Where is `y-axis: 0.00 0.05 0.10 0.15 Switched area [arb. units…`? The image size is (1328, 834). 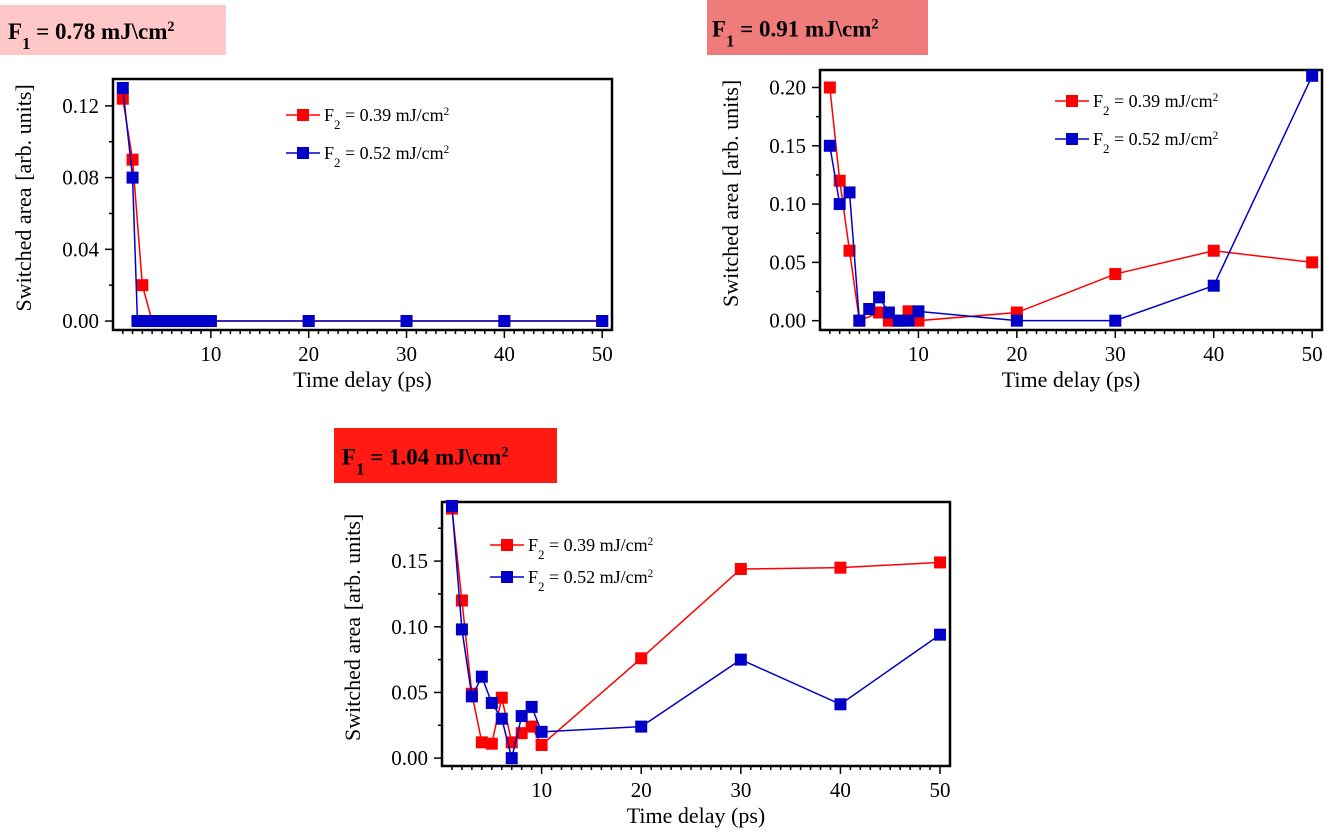 y-axis: 0.00 0.05 0.10 0.15 Switched area [arb. units… is located at coordinates (391, 642).